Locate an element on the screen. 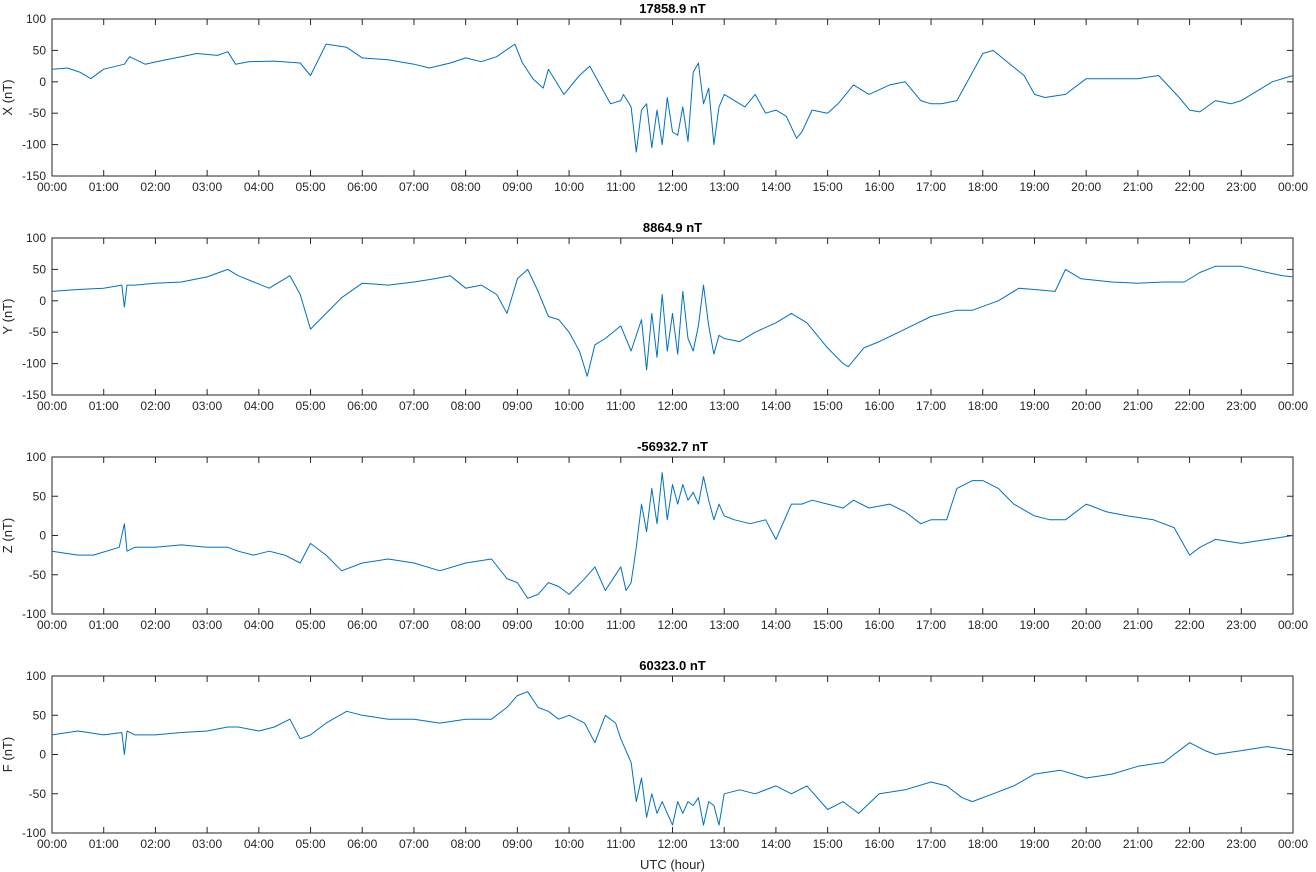  x-axis-label: UTC (hour) is located at coordinates (672, 864).